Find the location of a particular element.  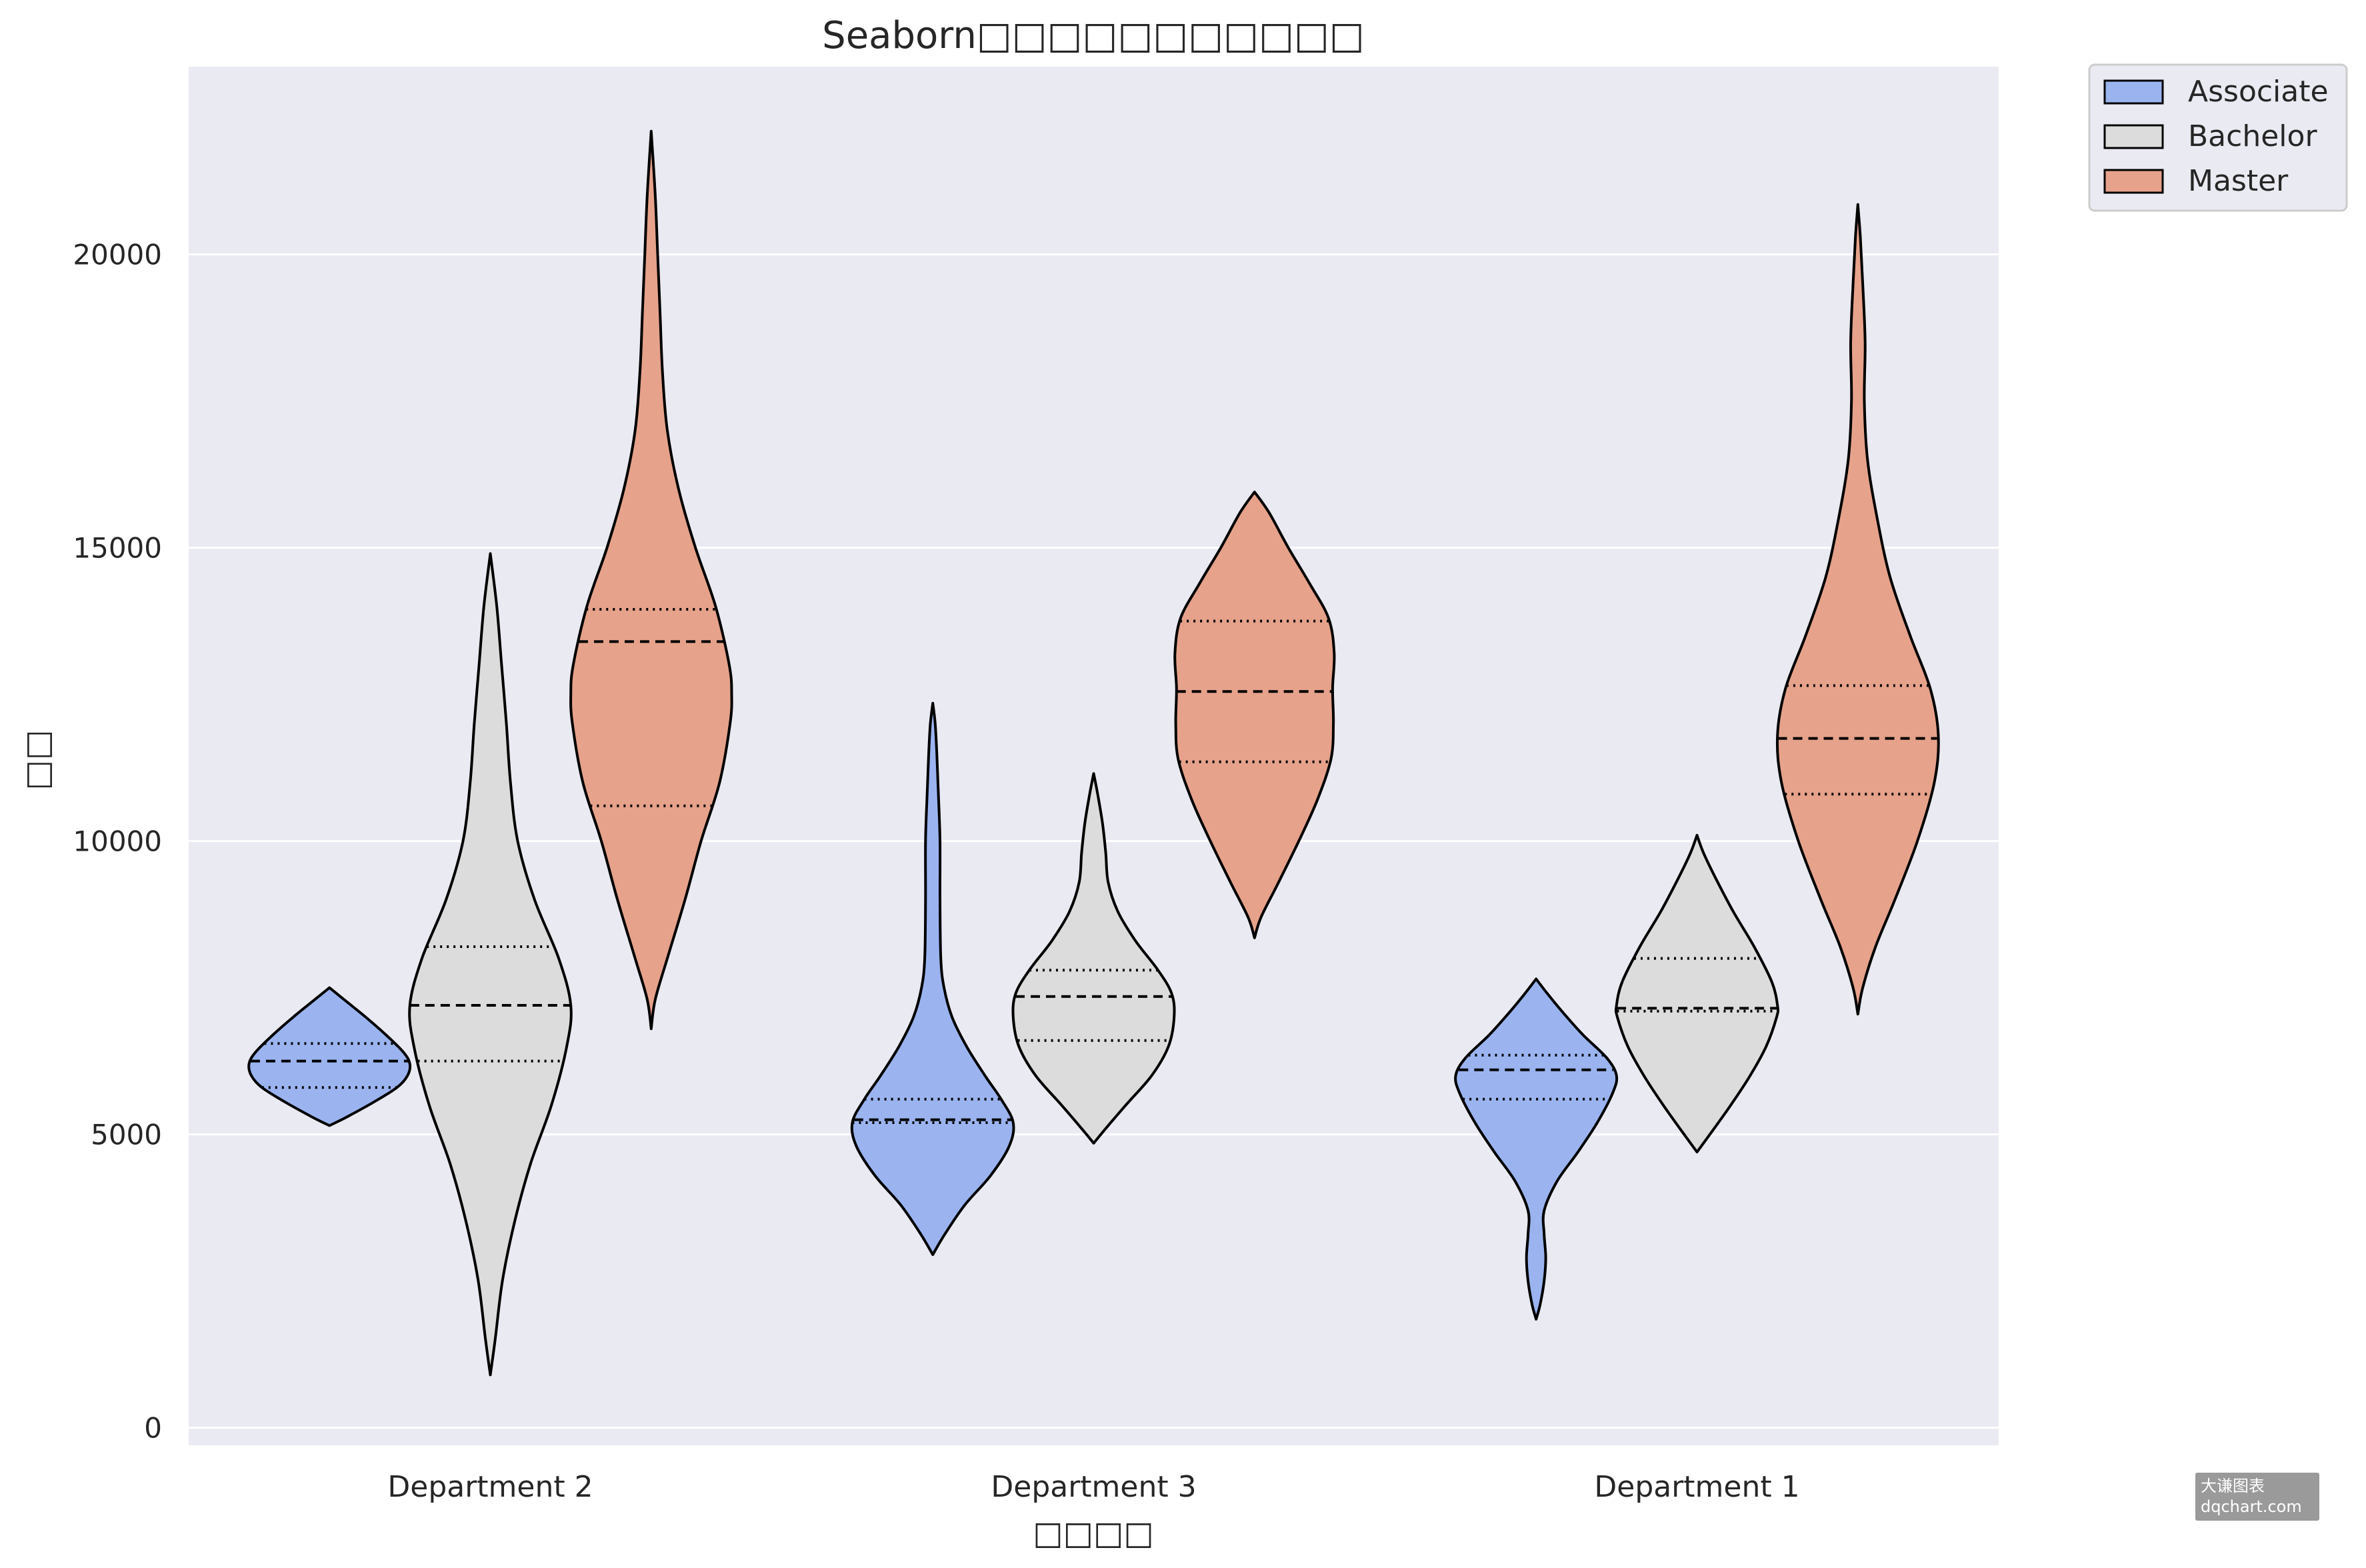

legend-swatch-bachelor is located at coordinates (2133, 136).